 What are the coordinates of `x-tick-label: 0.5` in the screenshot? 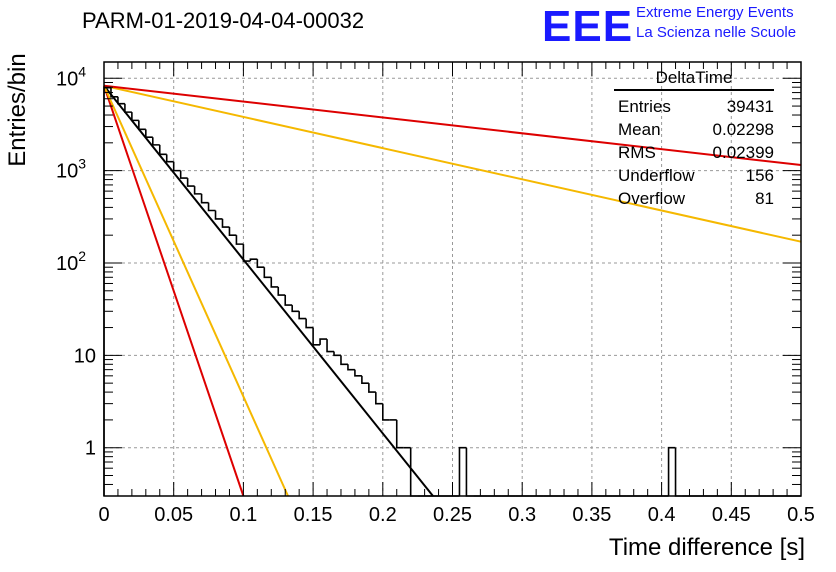 It's located at (801, 515).